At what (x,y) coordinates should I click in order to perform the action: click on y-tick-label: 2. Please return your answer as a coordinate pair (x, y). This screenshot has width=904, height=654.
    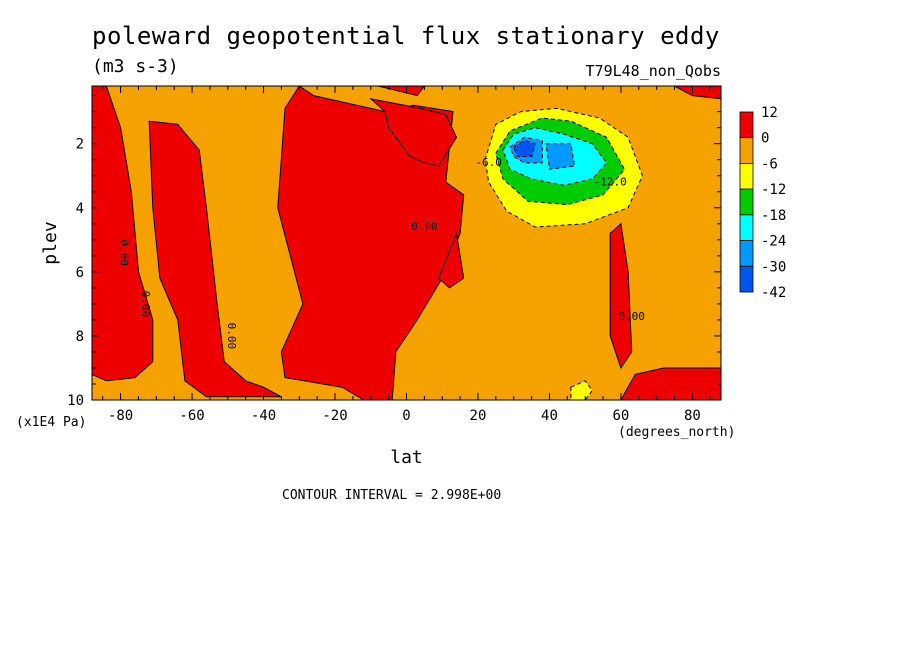
    Looking at the image, I should click on (80, 145).